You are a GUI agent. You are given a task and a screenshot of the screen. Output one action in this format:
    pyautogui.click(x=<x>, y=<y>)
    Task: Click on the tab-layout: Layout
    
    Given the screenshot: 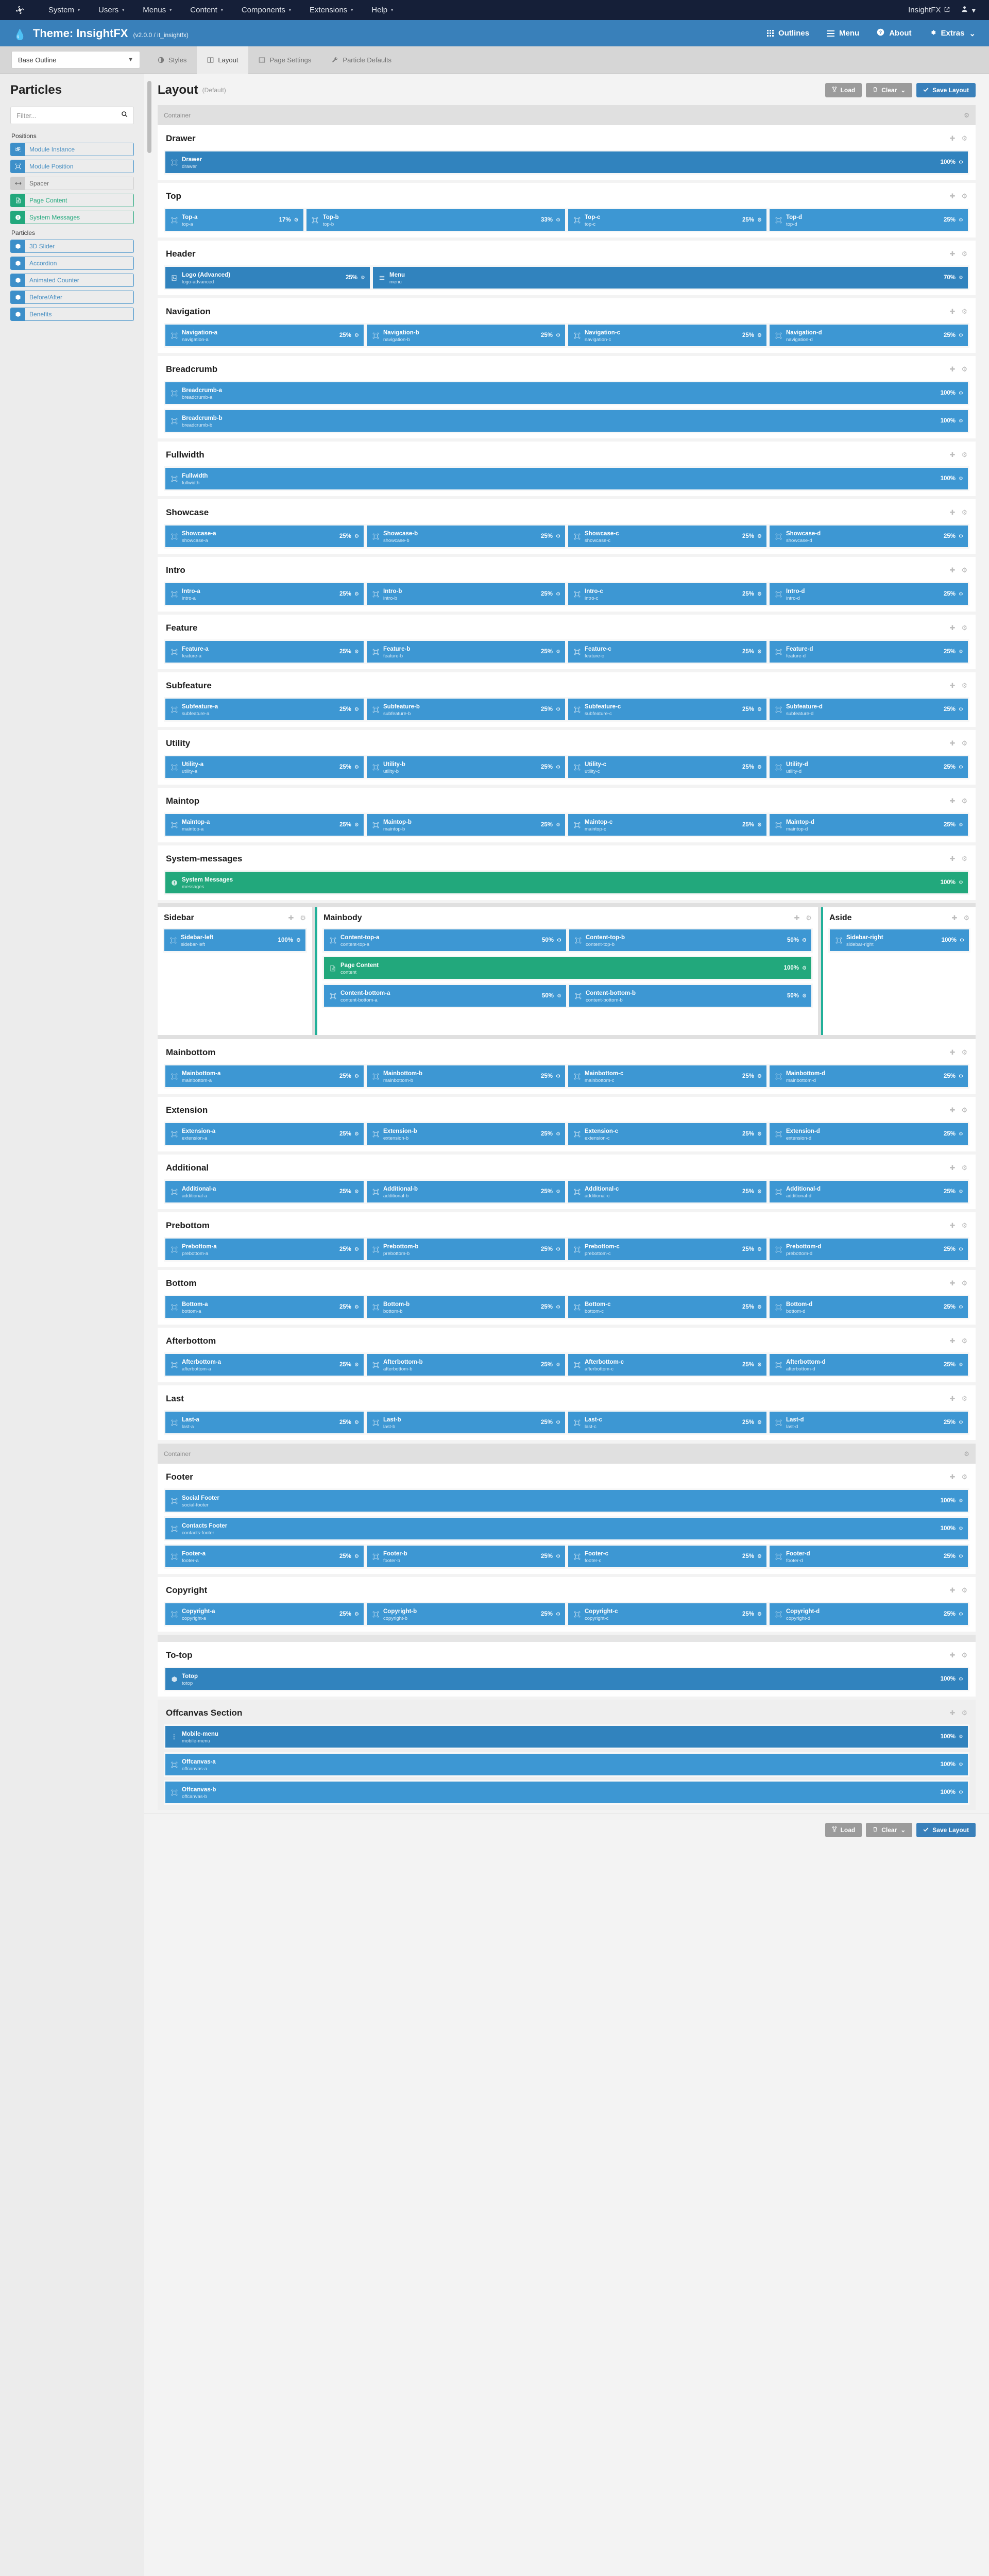 What is the action you would take?
    pyautogui.click(x=223, y=60)
    